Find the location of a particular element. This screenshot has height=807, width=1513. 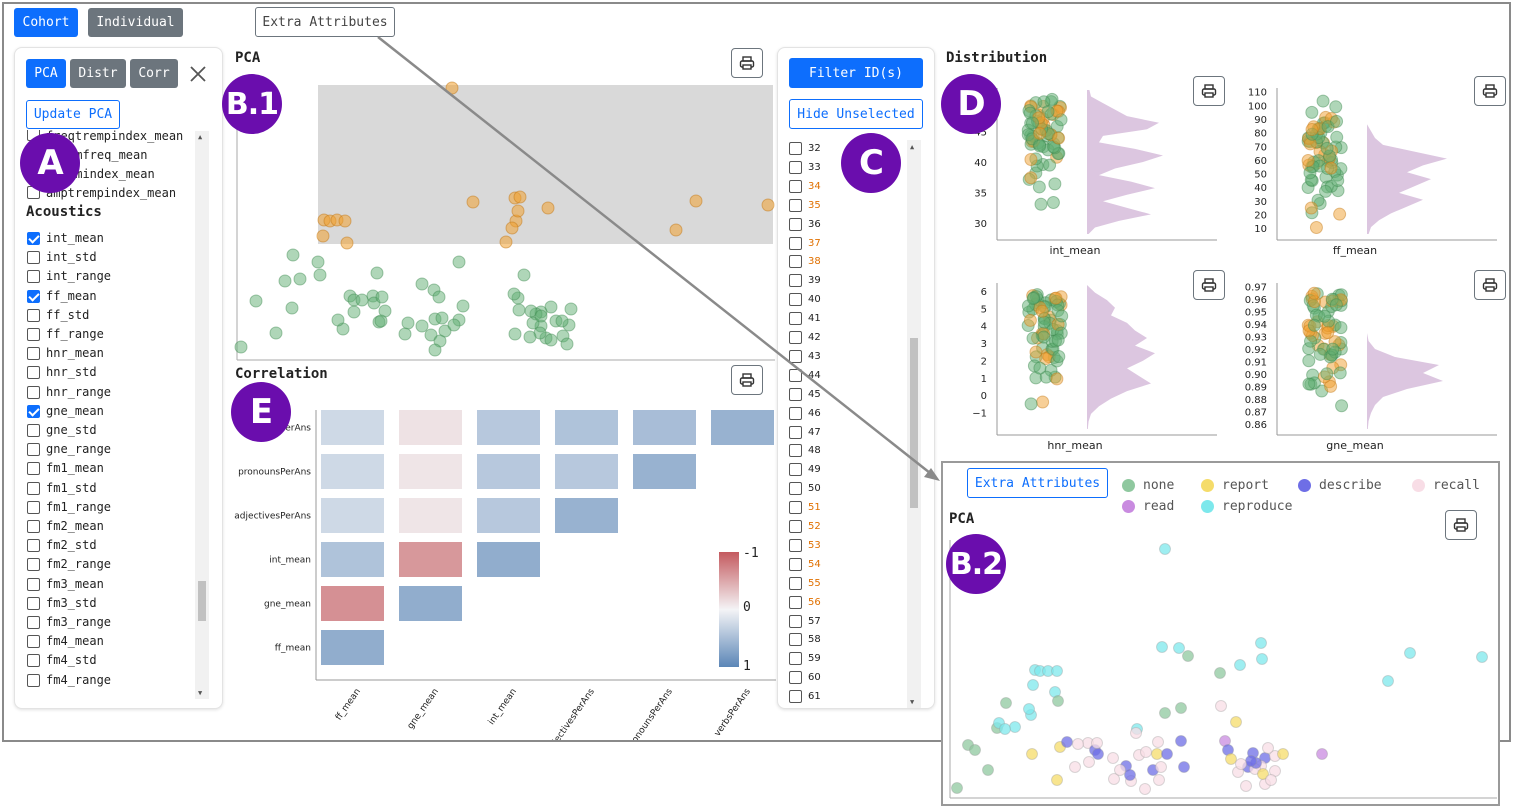

pca-brush-selection is located at coordinates (545, 164).